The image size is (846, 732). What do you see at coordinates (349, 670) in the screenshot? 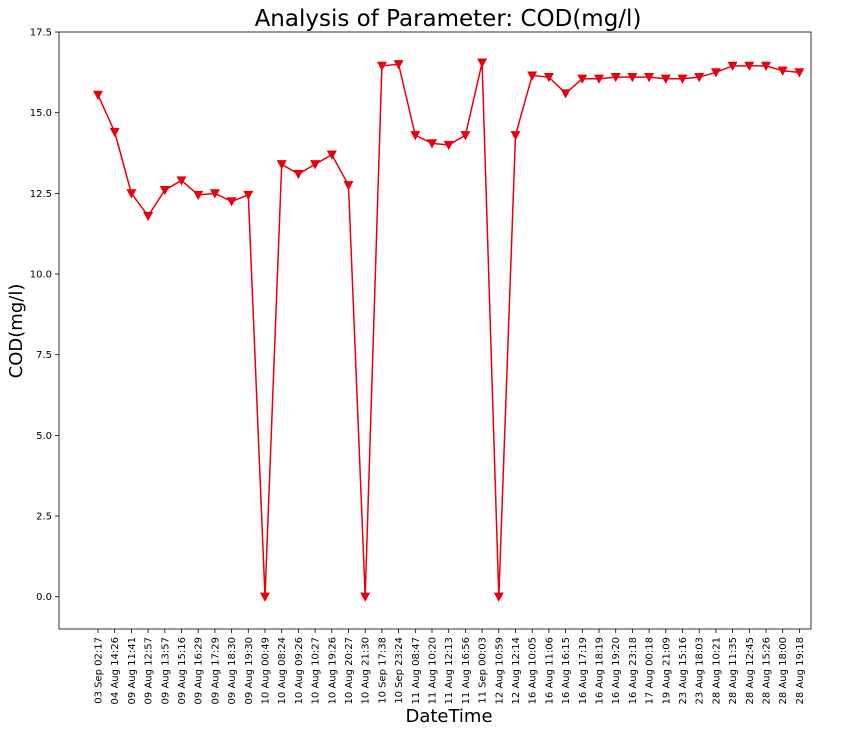
I see `x-tick-label: 10 Aug 20:27` at bounding box center [349, 670].